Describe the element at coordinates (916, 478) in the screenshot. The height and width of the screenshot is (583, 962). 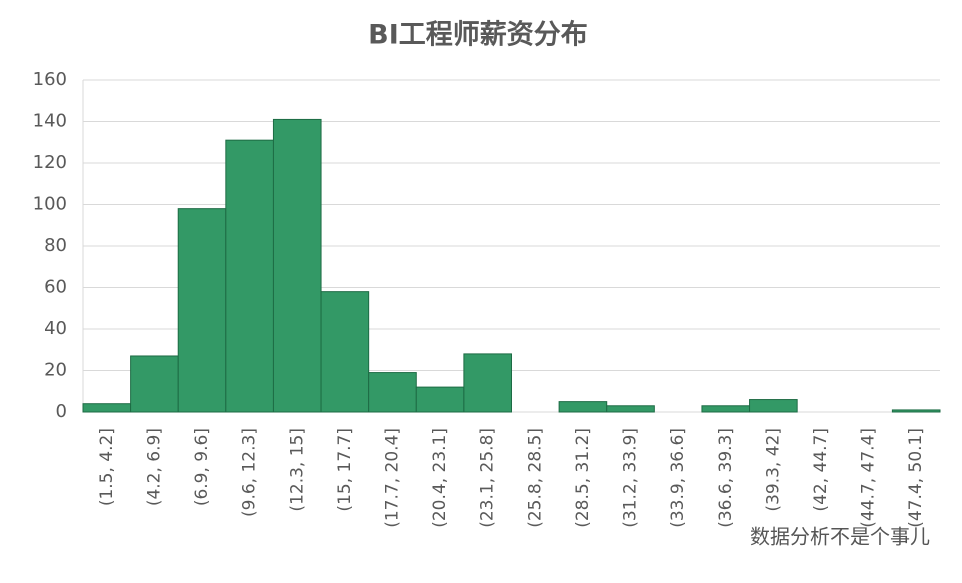
I see `x-tick-label: (47.4, 50.1]` at that location.